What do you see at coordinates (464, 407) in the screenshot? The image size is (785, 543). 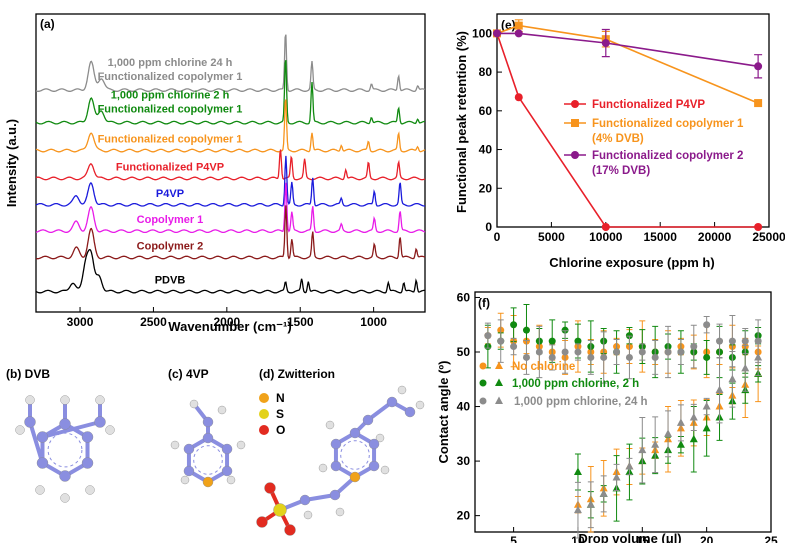 I see `contact-ytick-label: 40` at bounding box center [464, 407].